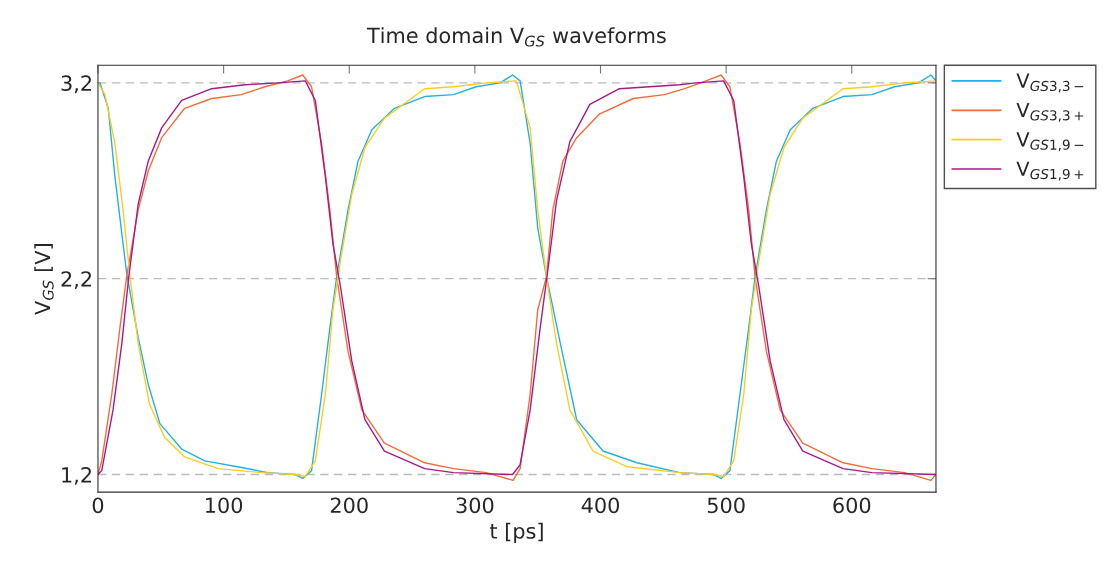  I want to click on y-tick-label: 2,2, so click(76, 280).